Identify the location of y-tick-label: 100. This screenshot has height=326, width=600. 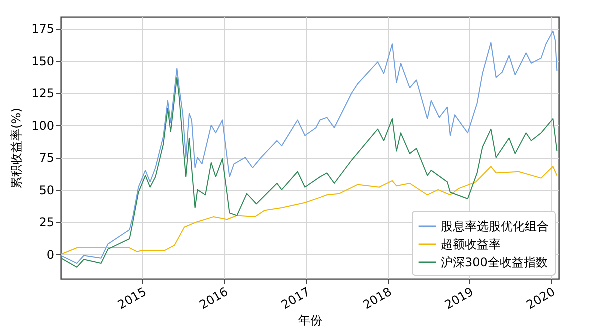
(43, 125).